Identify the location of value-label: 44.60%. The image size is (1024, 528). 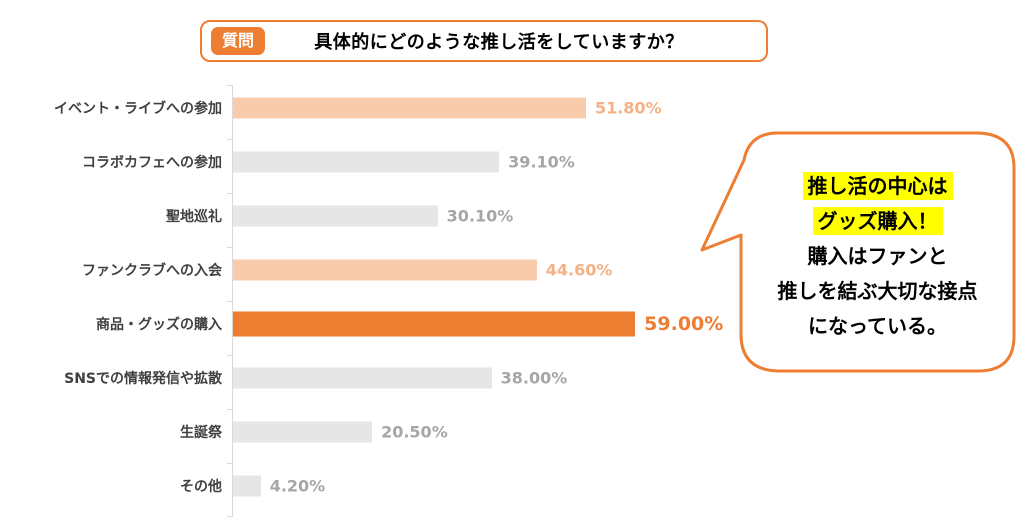
(579, 270).